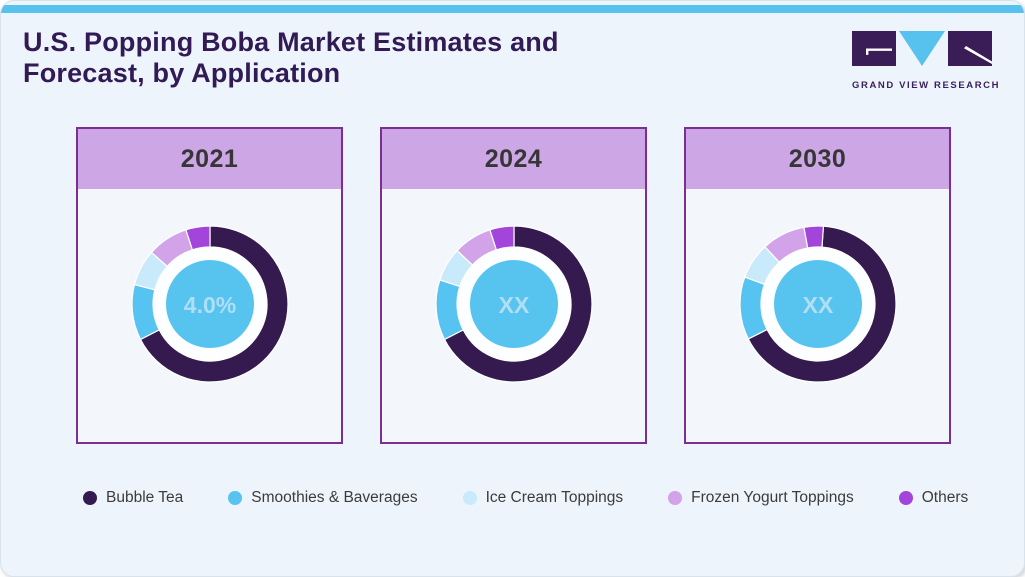 The height and width of the screenshot is (577, 1025). I want to click on donut-chart-2021: 4.0%, so click(209, 289).